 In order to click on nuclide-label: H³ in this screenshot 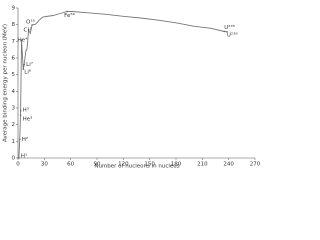, I will do `click(26, 109)`.